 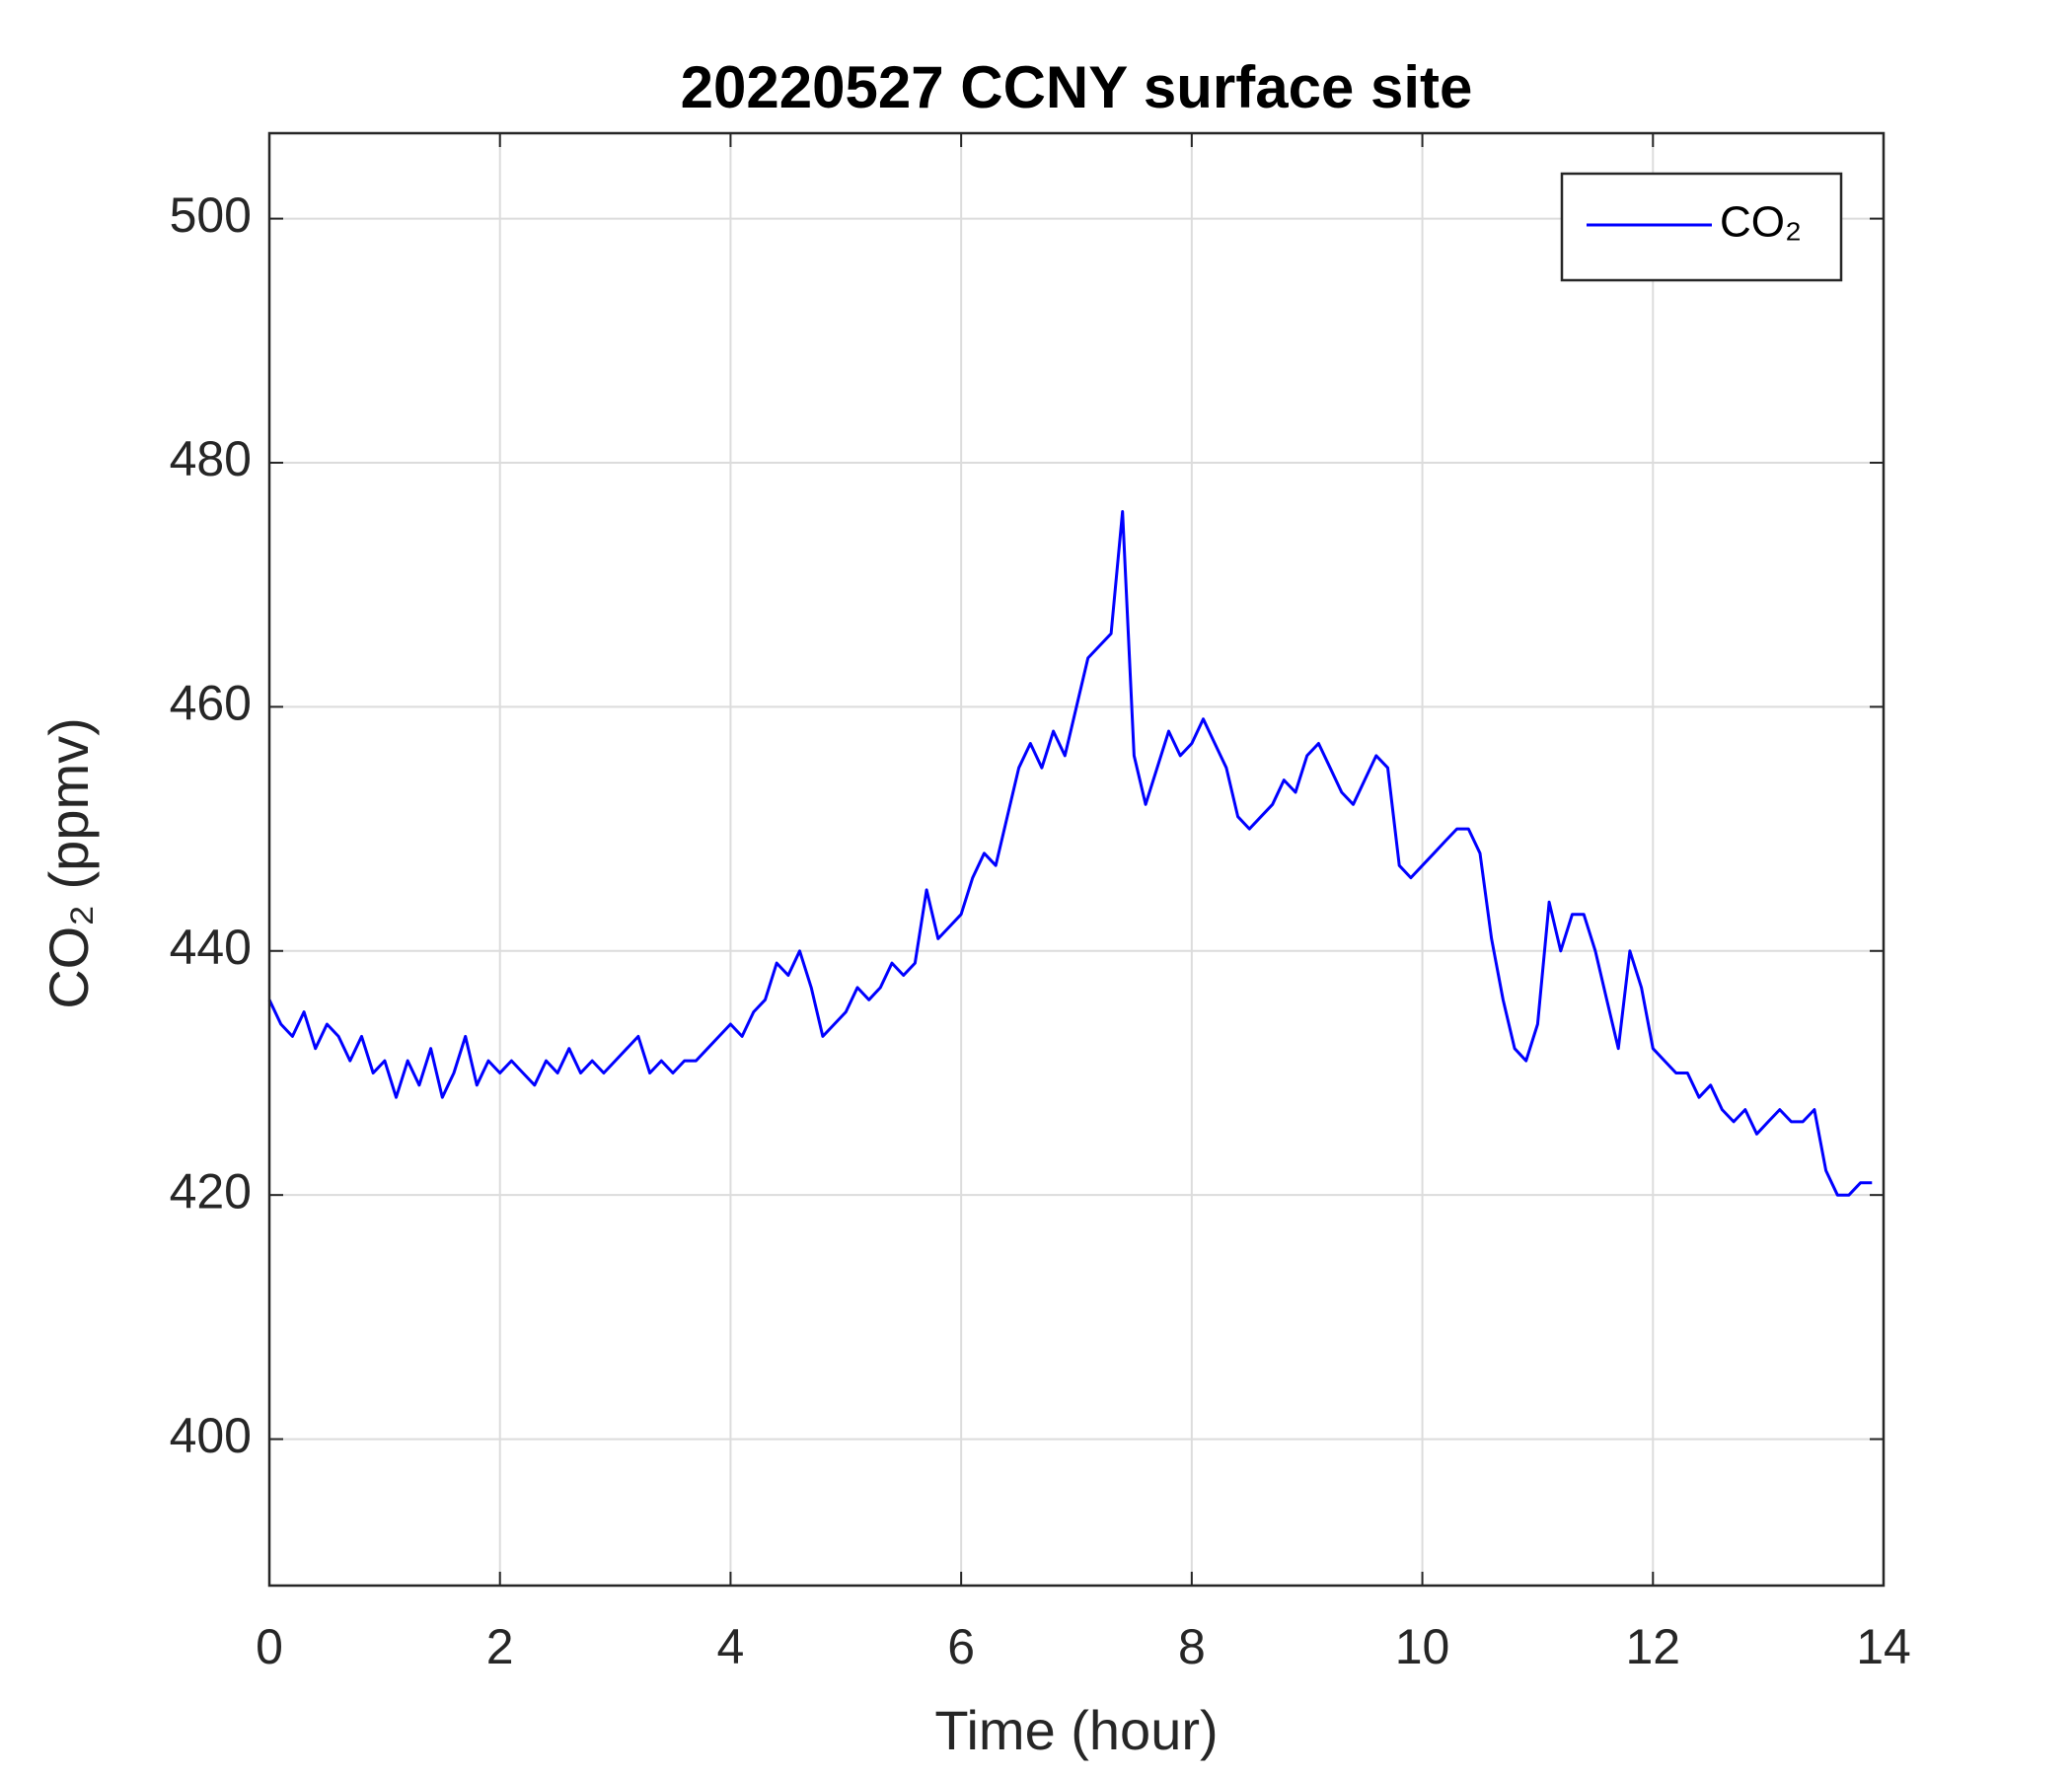 I want to click on chart-title: 20220527 CCNY surface site, so click(x=1077, y=87).